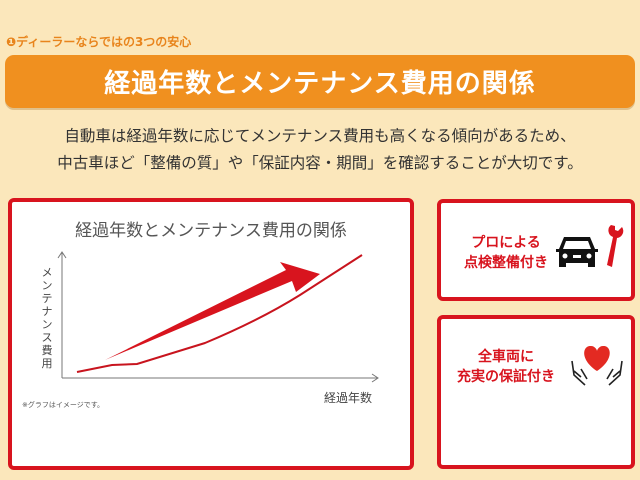 This screenshot has width=640, height=480. What do you see at coordinates (506, 377) in the screenshot?
I see `feature-text-line-2: 充実の保証付き` at bounding box center [506, 377].